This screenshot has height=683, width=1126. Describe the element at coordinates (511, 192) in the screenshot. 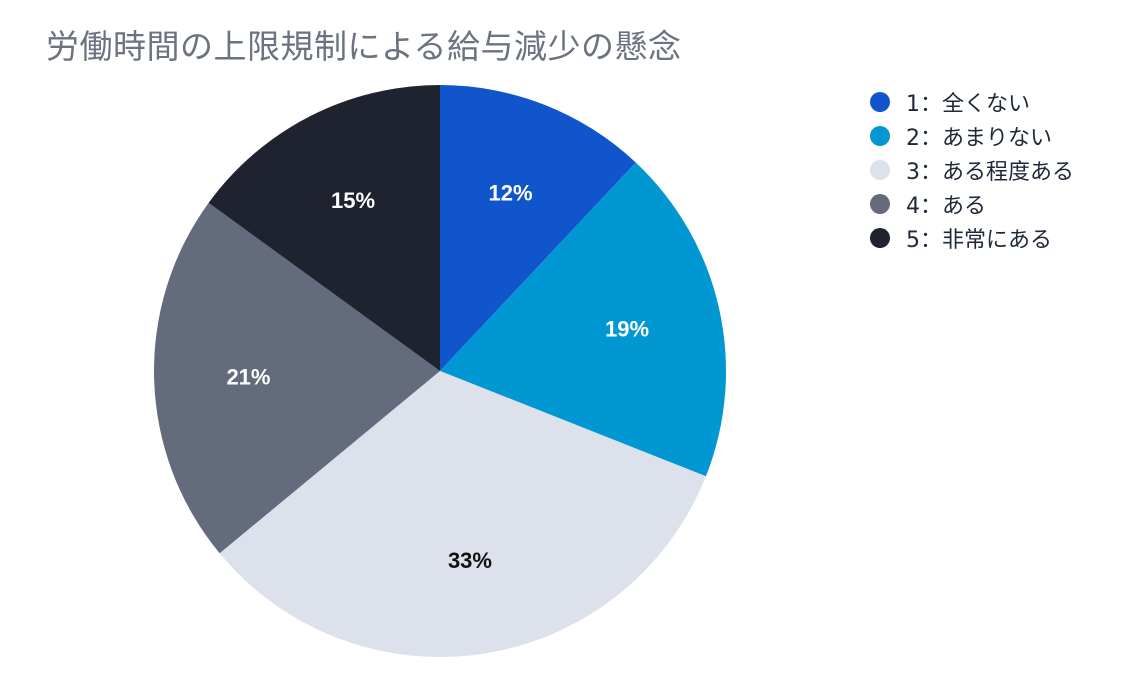

I see `slice-label-1: 12%` at that location.